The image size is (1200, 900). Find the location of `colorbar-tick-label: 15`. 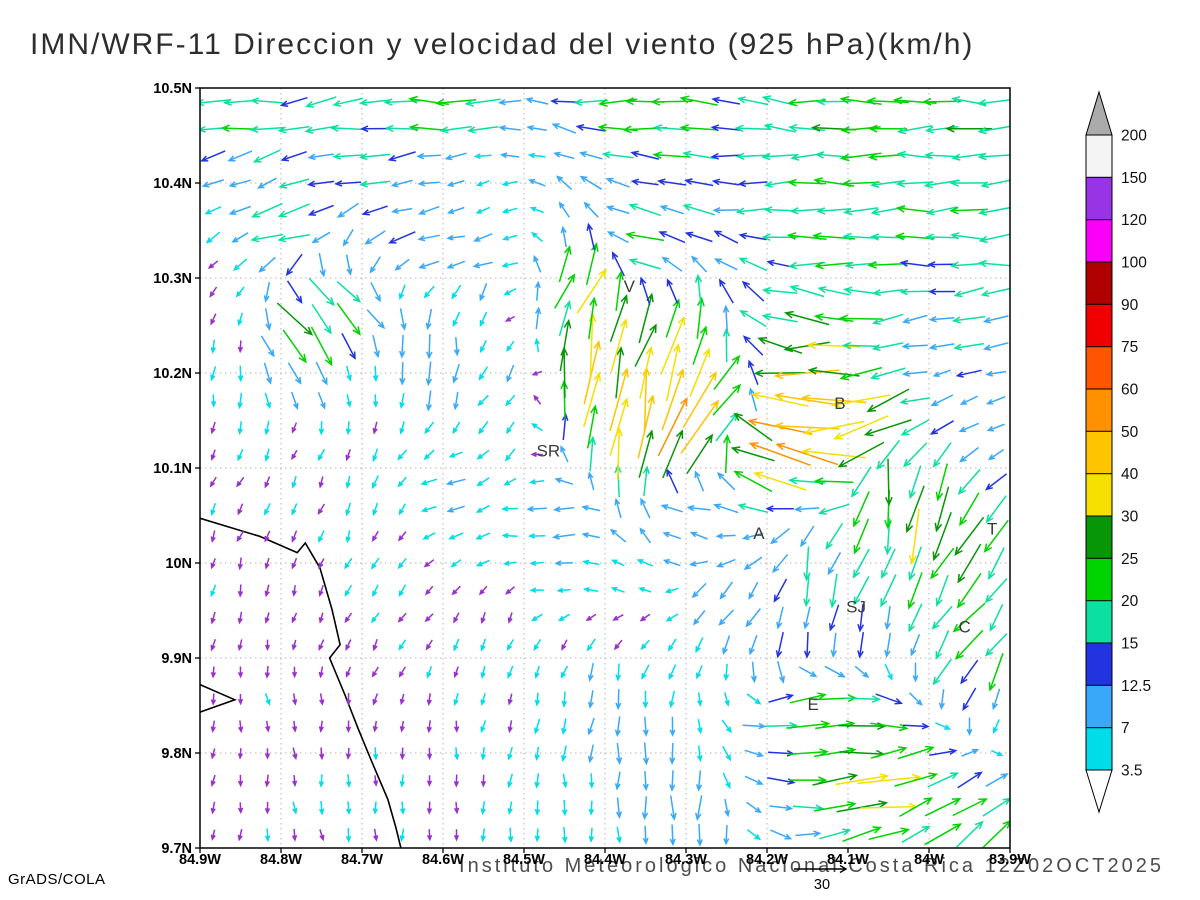

colorbar-tick-label: 15 is located at coordinates (1129, 644).